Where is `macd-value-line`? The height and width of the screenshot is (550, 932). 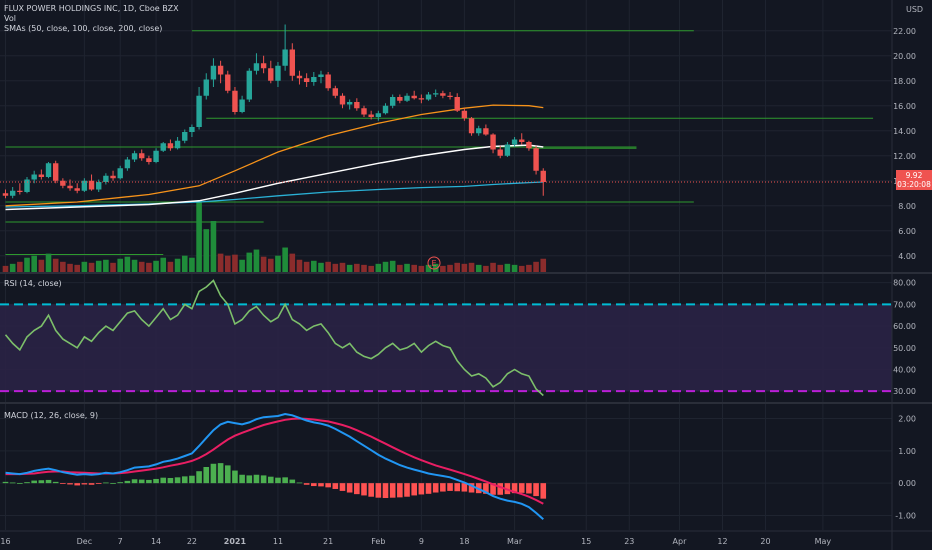 macd-value-line is located at coordinates (274, 466).